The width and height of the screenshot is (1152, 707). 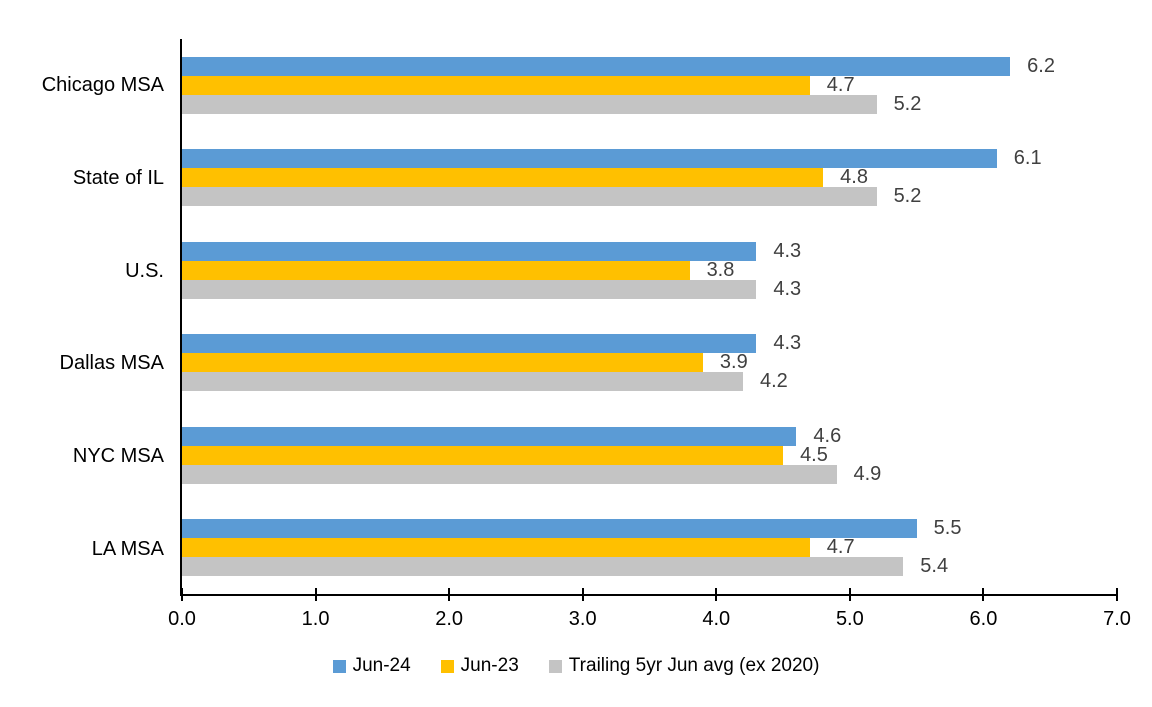 What do you see at coordinates (582, 619) in the screenshot?
I see `x-axis-tick-label: 3.0` at bounding box center [582, 619].